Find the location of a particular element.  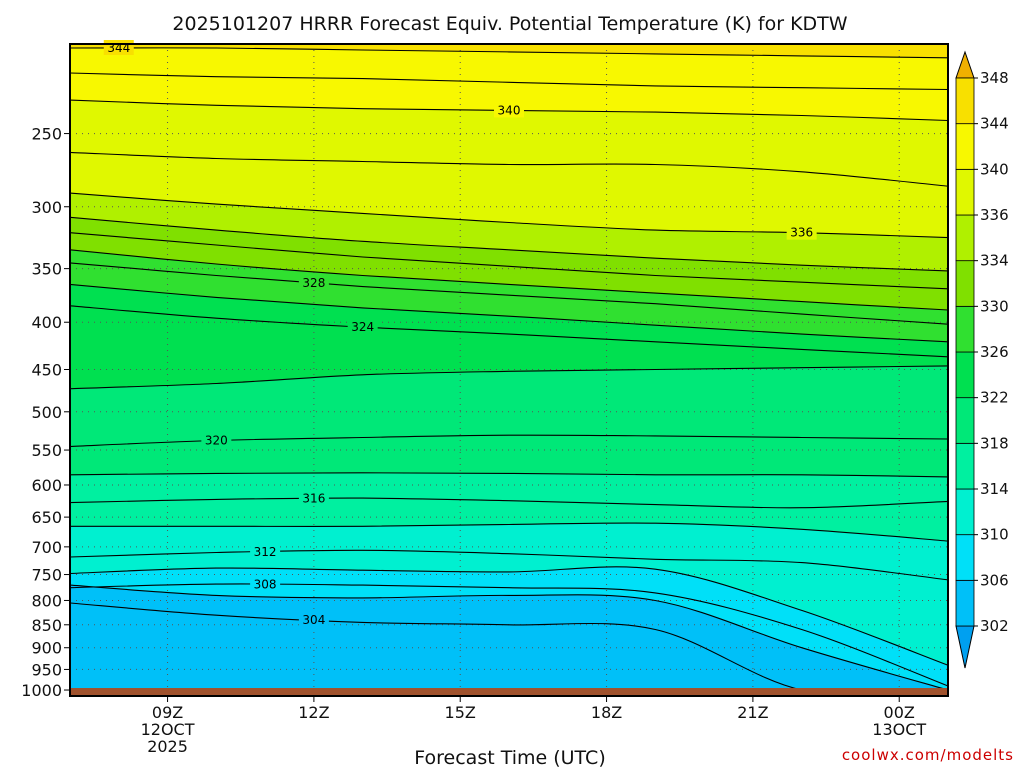

y-tick-label: 700 is located at coordinates (46, 547).